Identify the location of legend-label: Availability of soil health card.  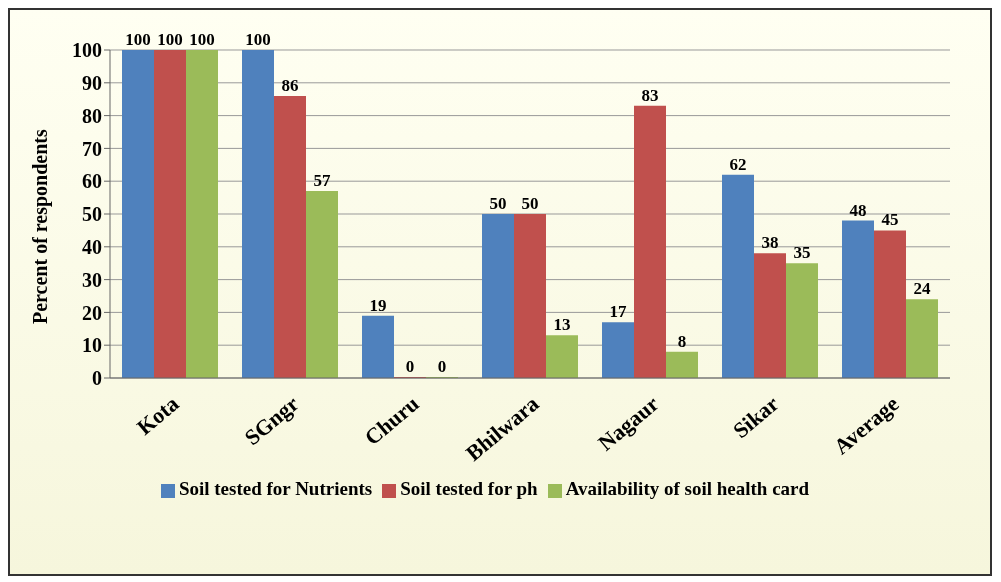
(687, 488).